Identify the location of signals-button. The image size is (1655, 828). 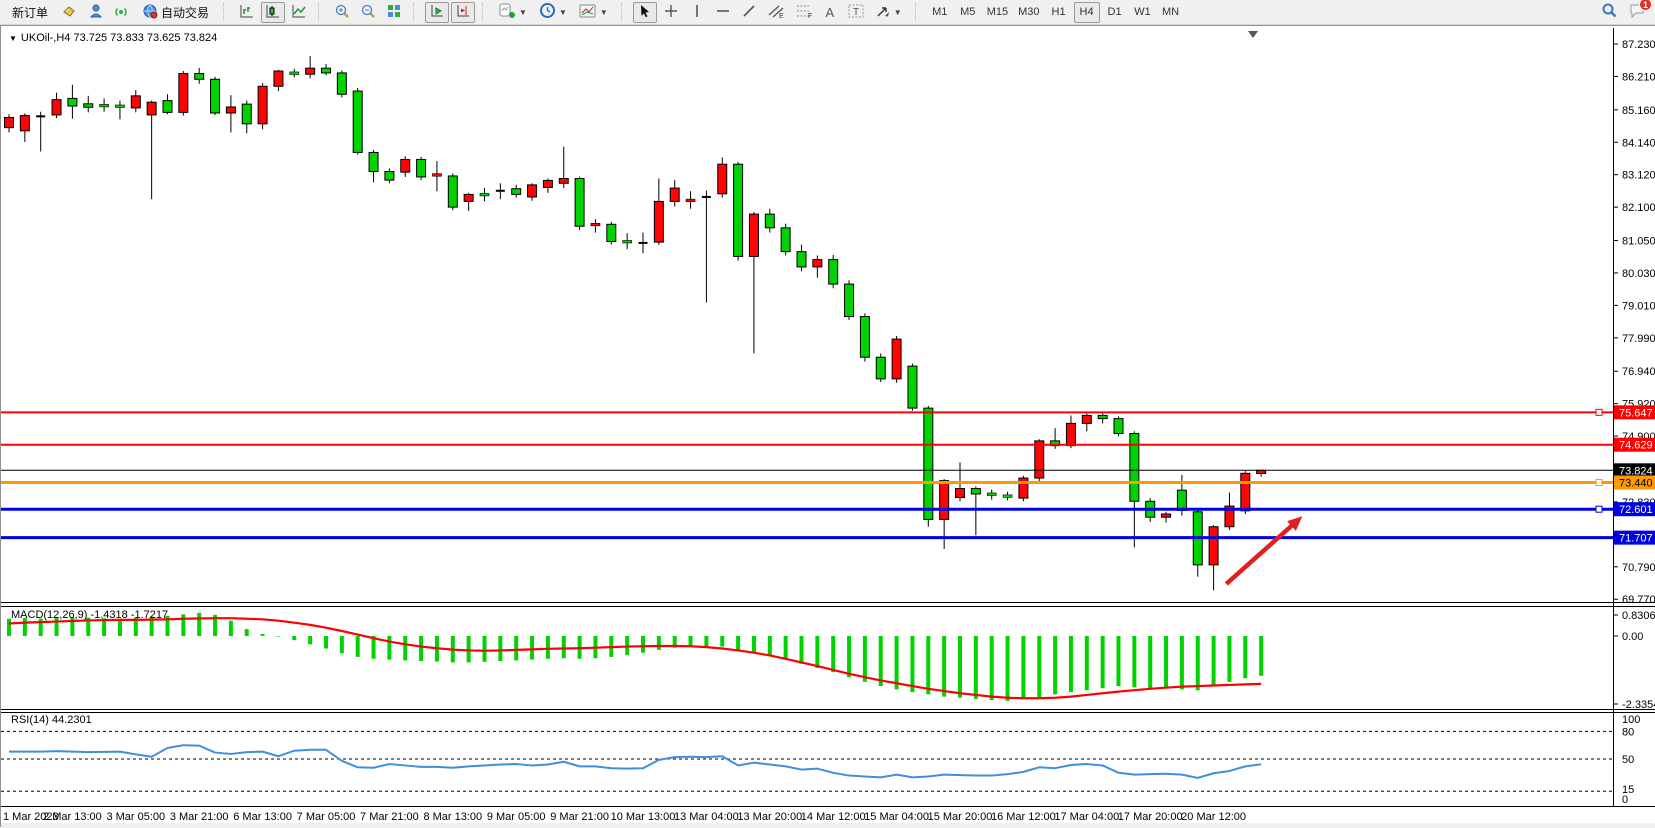
(121, 12).